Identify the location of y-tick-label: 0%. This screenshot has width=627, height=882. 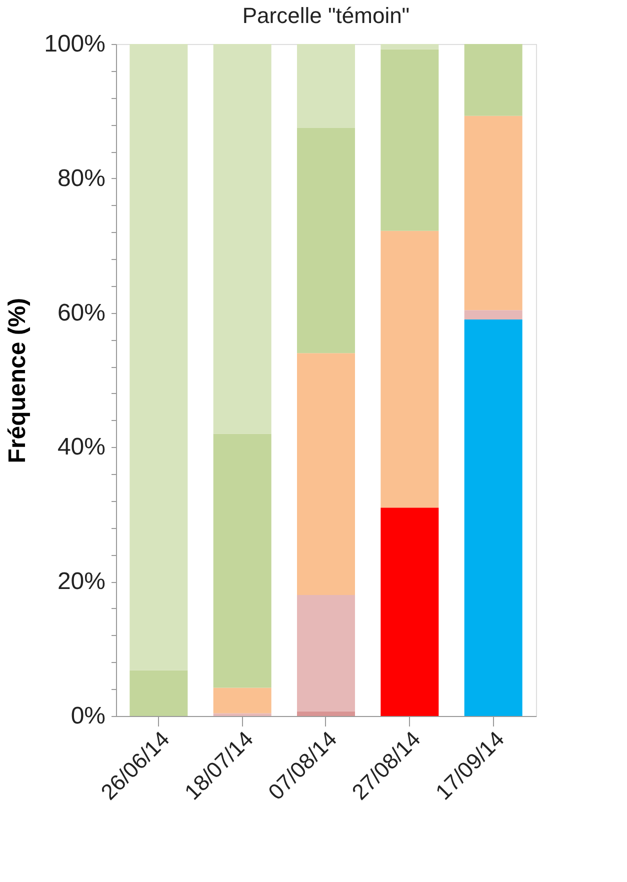
(88, 716).